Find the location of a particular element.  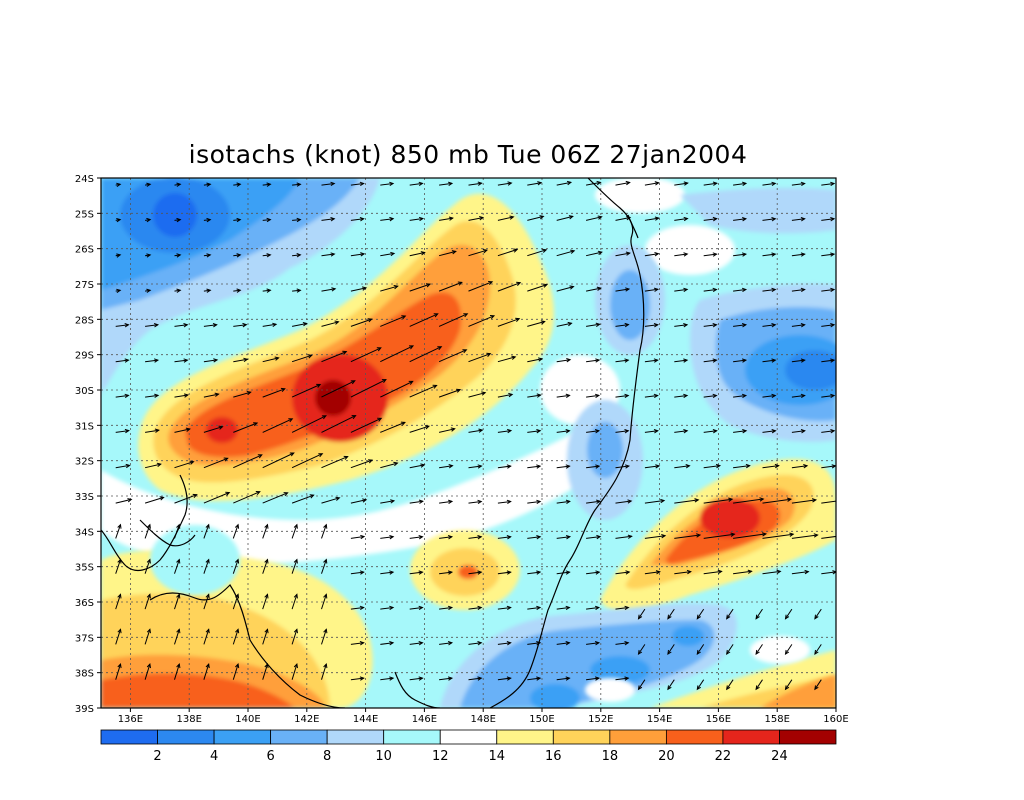

colorbar-label: 16 is located at coordinates (553, 756).